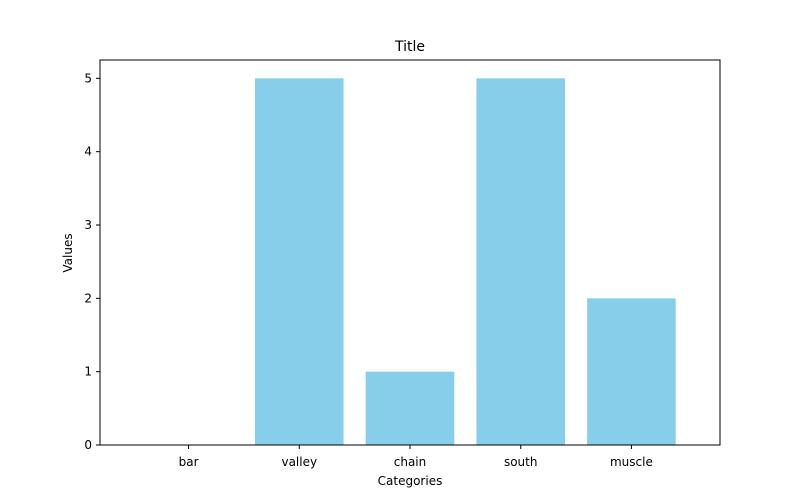  Describe the element at coordinates (88, 152) in the screenshot. I see `y-tick-label-4: 4` at that location.